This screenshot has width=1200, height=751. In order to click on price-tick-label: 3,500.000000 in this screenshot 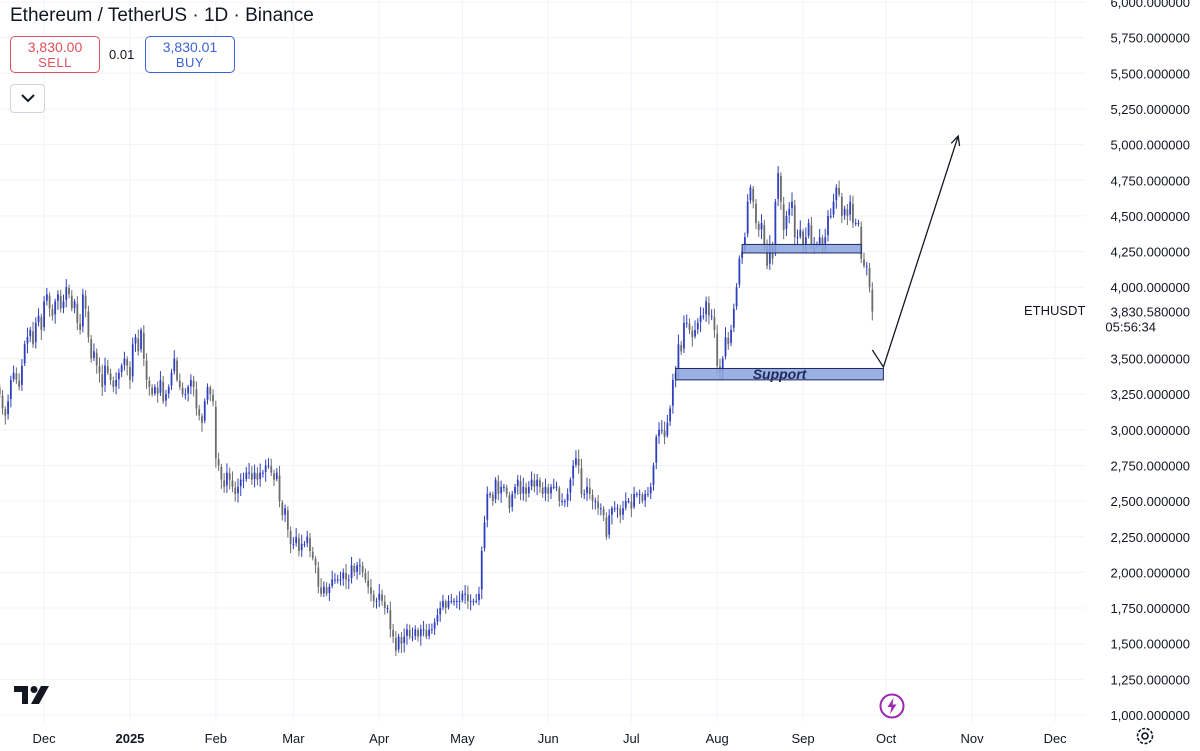, I will do `click(1150, 359)`.